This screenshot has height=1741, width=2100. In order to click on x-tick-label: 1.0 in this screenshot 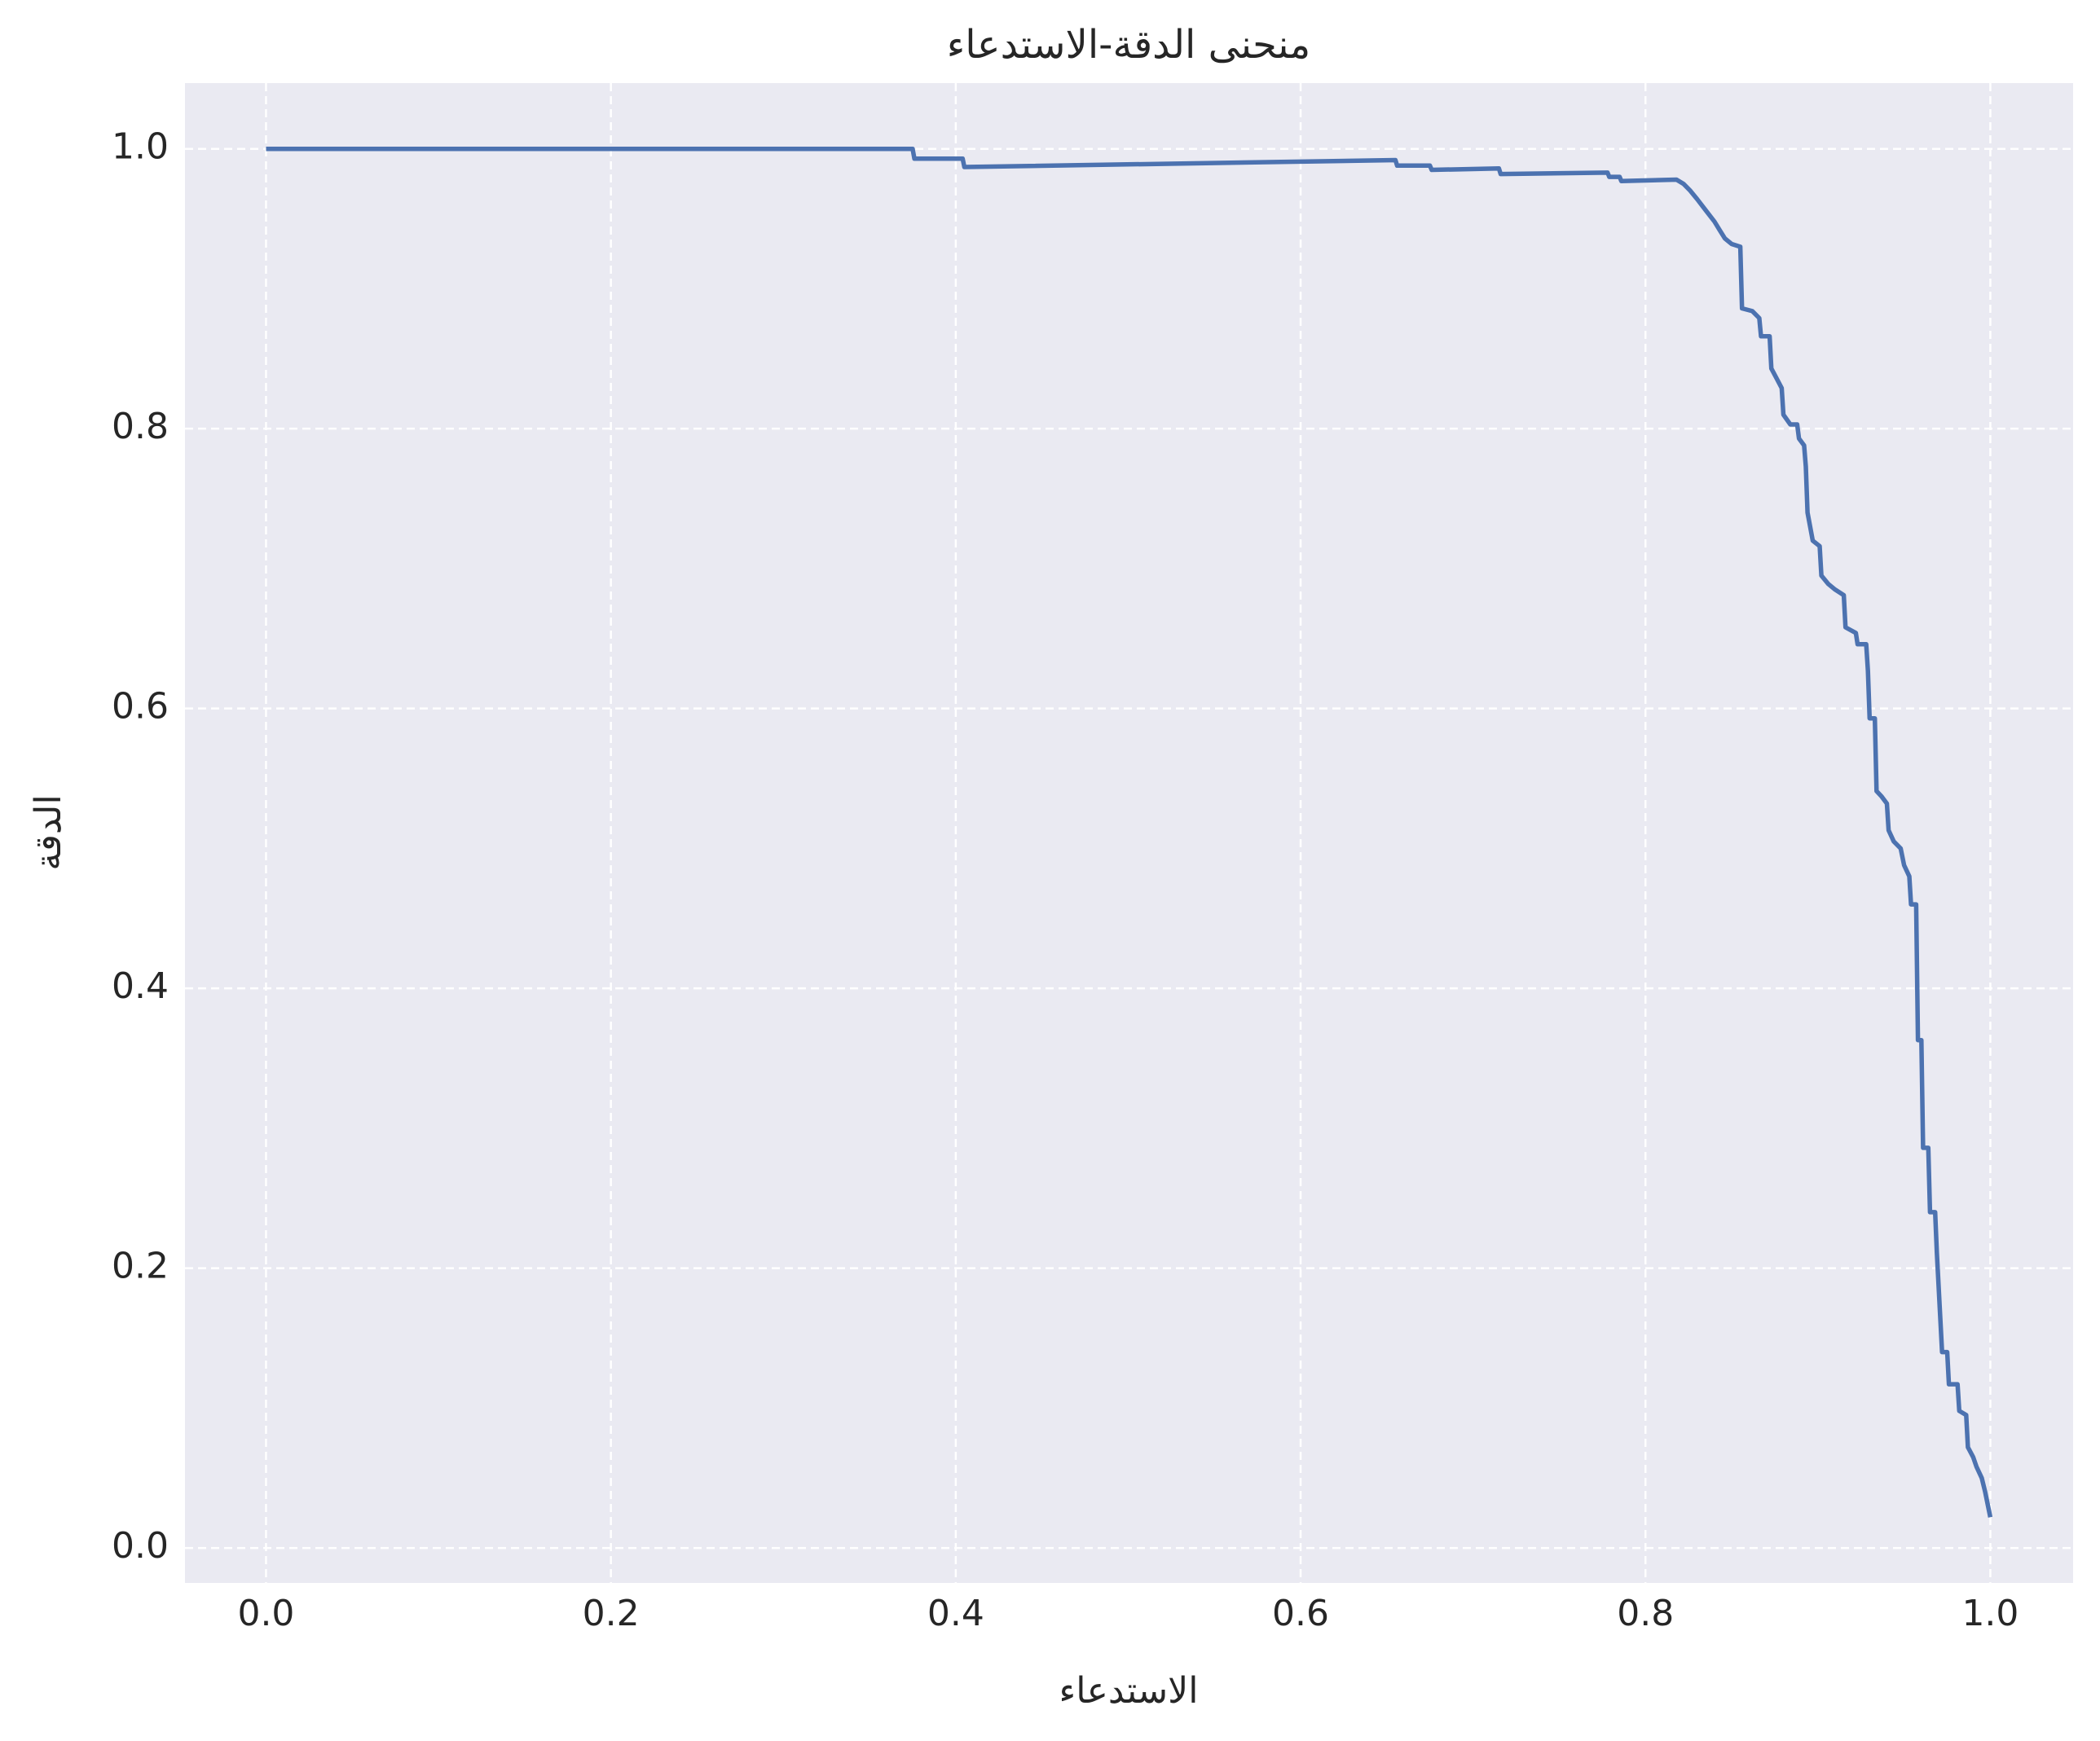, I will do `click(1990, 1613)`.